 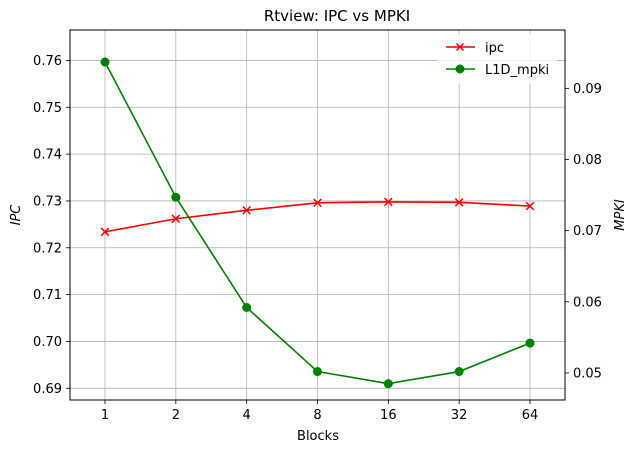 What do you see at coordinates (47, 61) in the screenshot?
I see `left-y-tick-label: 0.76` at bounding box center [47, 61].